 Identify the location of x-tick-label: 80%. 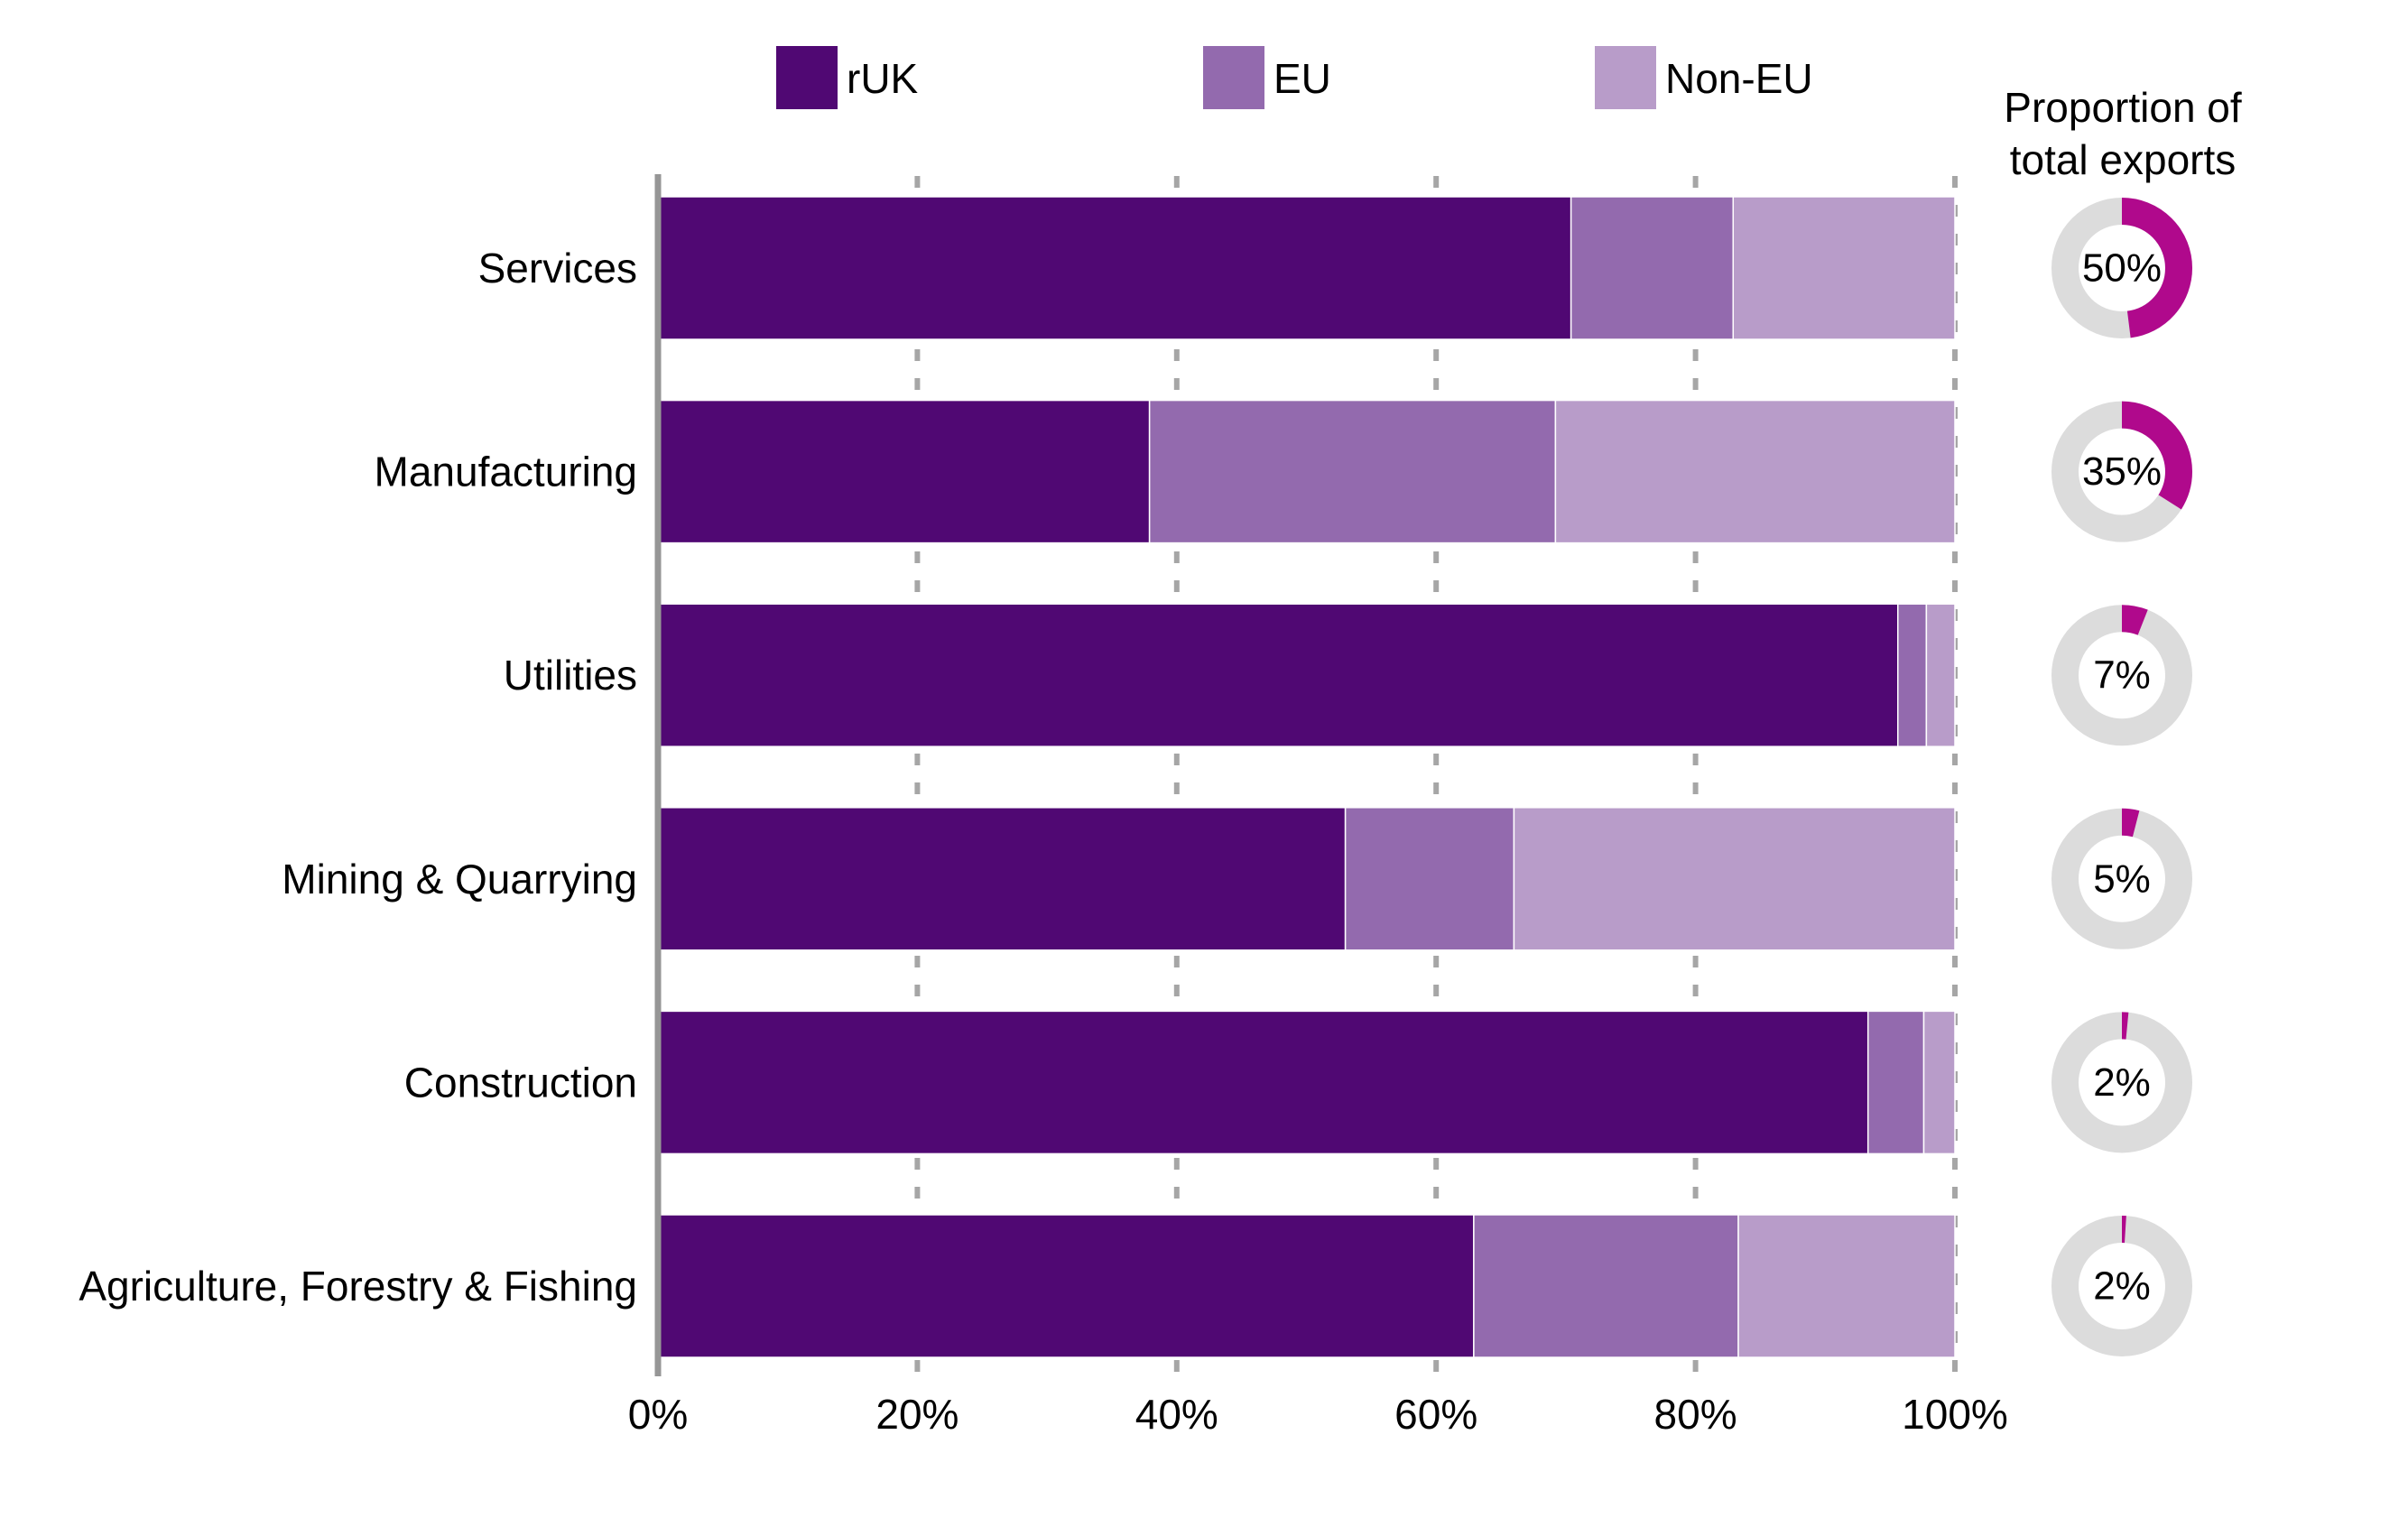
(1695, 1414).